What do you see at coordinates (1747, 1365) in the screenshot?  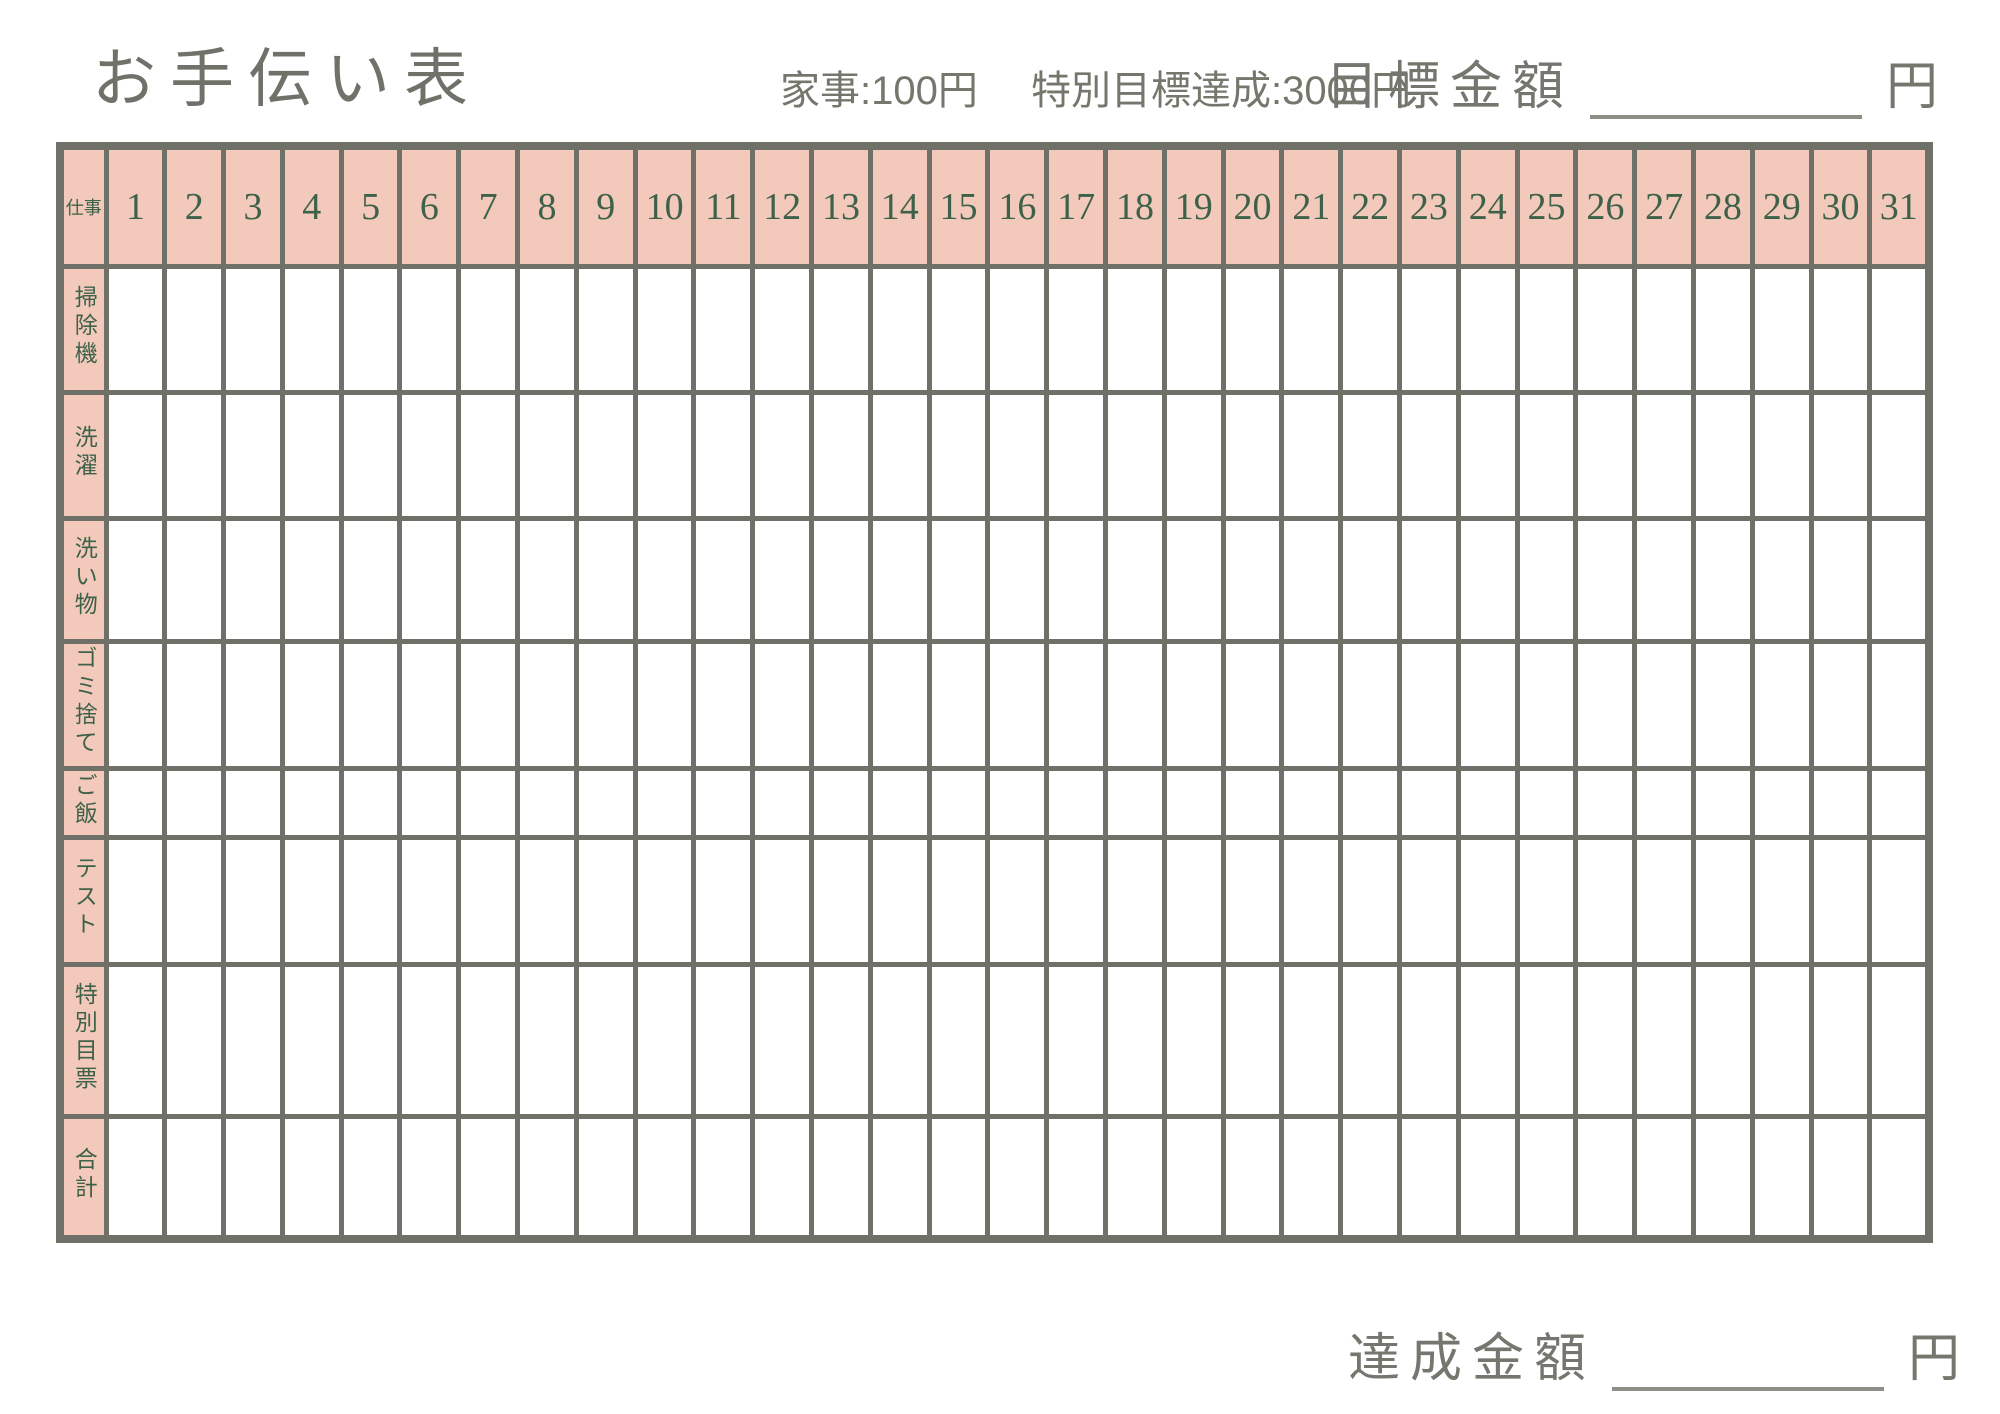 I see `achieved-amount-blank` at bounding box center [1747, 1365].